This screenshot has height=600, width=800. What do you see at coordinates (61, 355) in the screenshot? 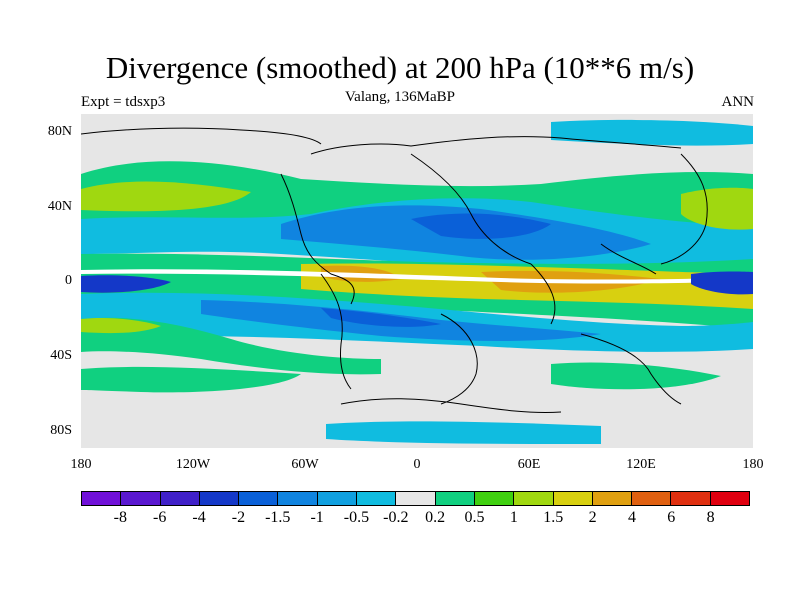
I see `lat-label-40s: 40S` at bounding box center [61, 355].